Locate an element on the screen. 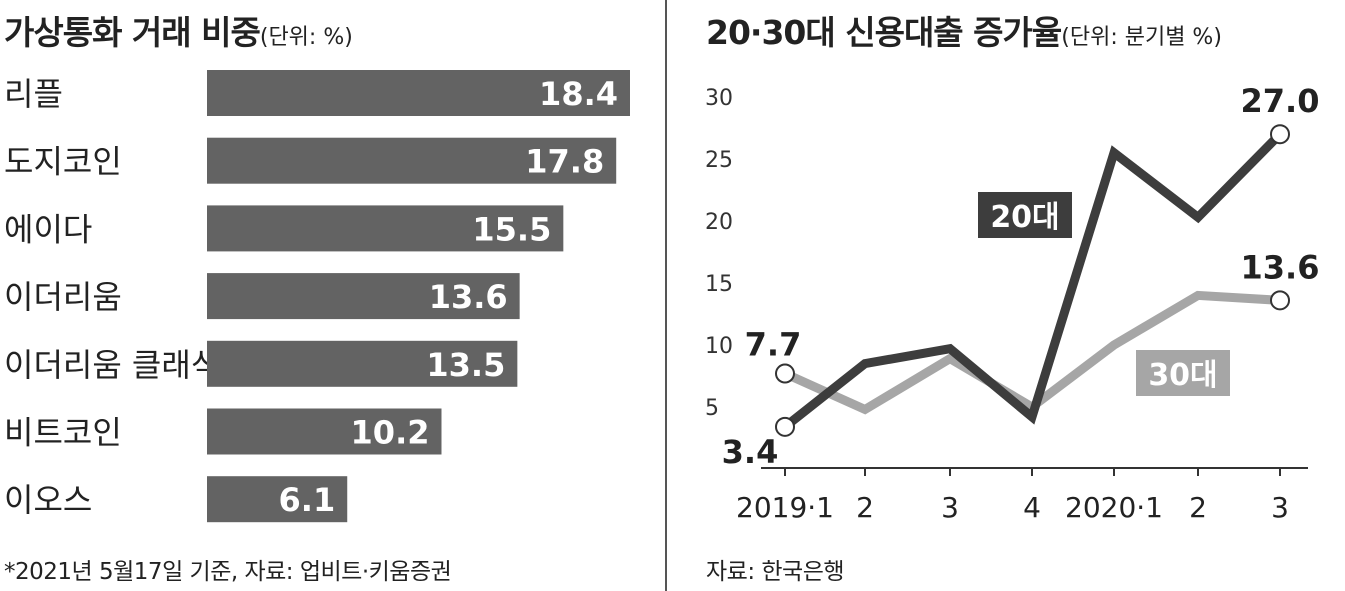 The image size is (1345, 591). bar-value-label: 18.4 is located at coordinates (578, 94).